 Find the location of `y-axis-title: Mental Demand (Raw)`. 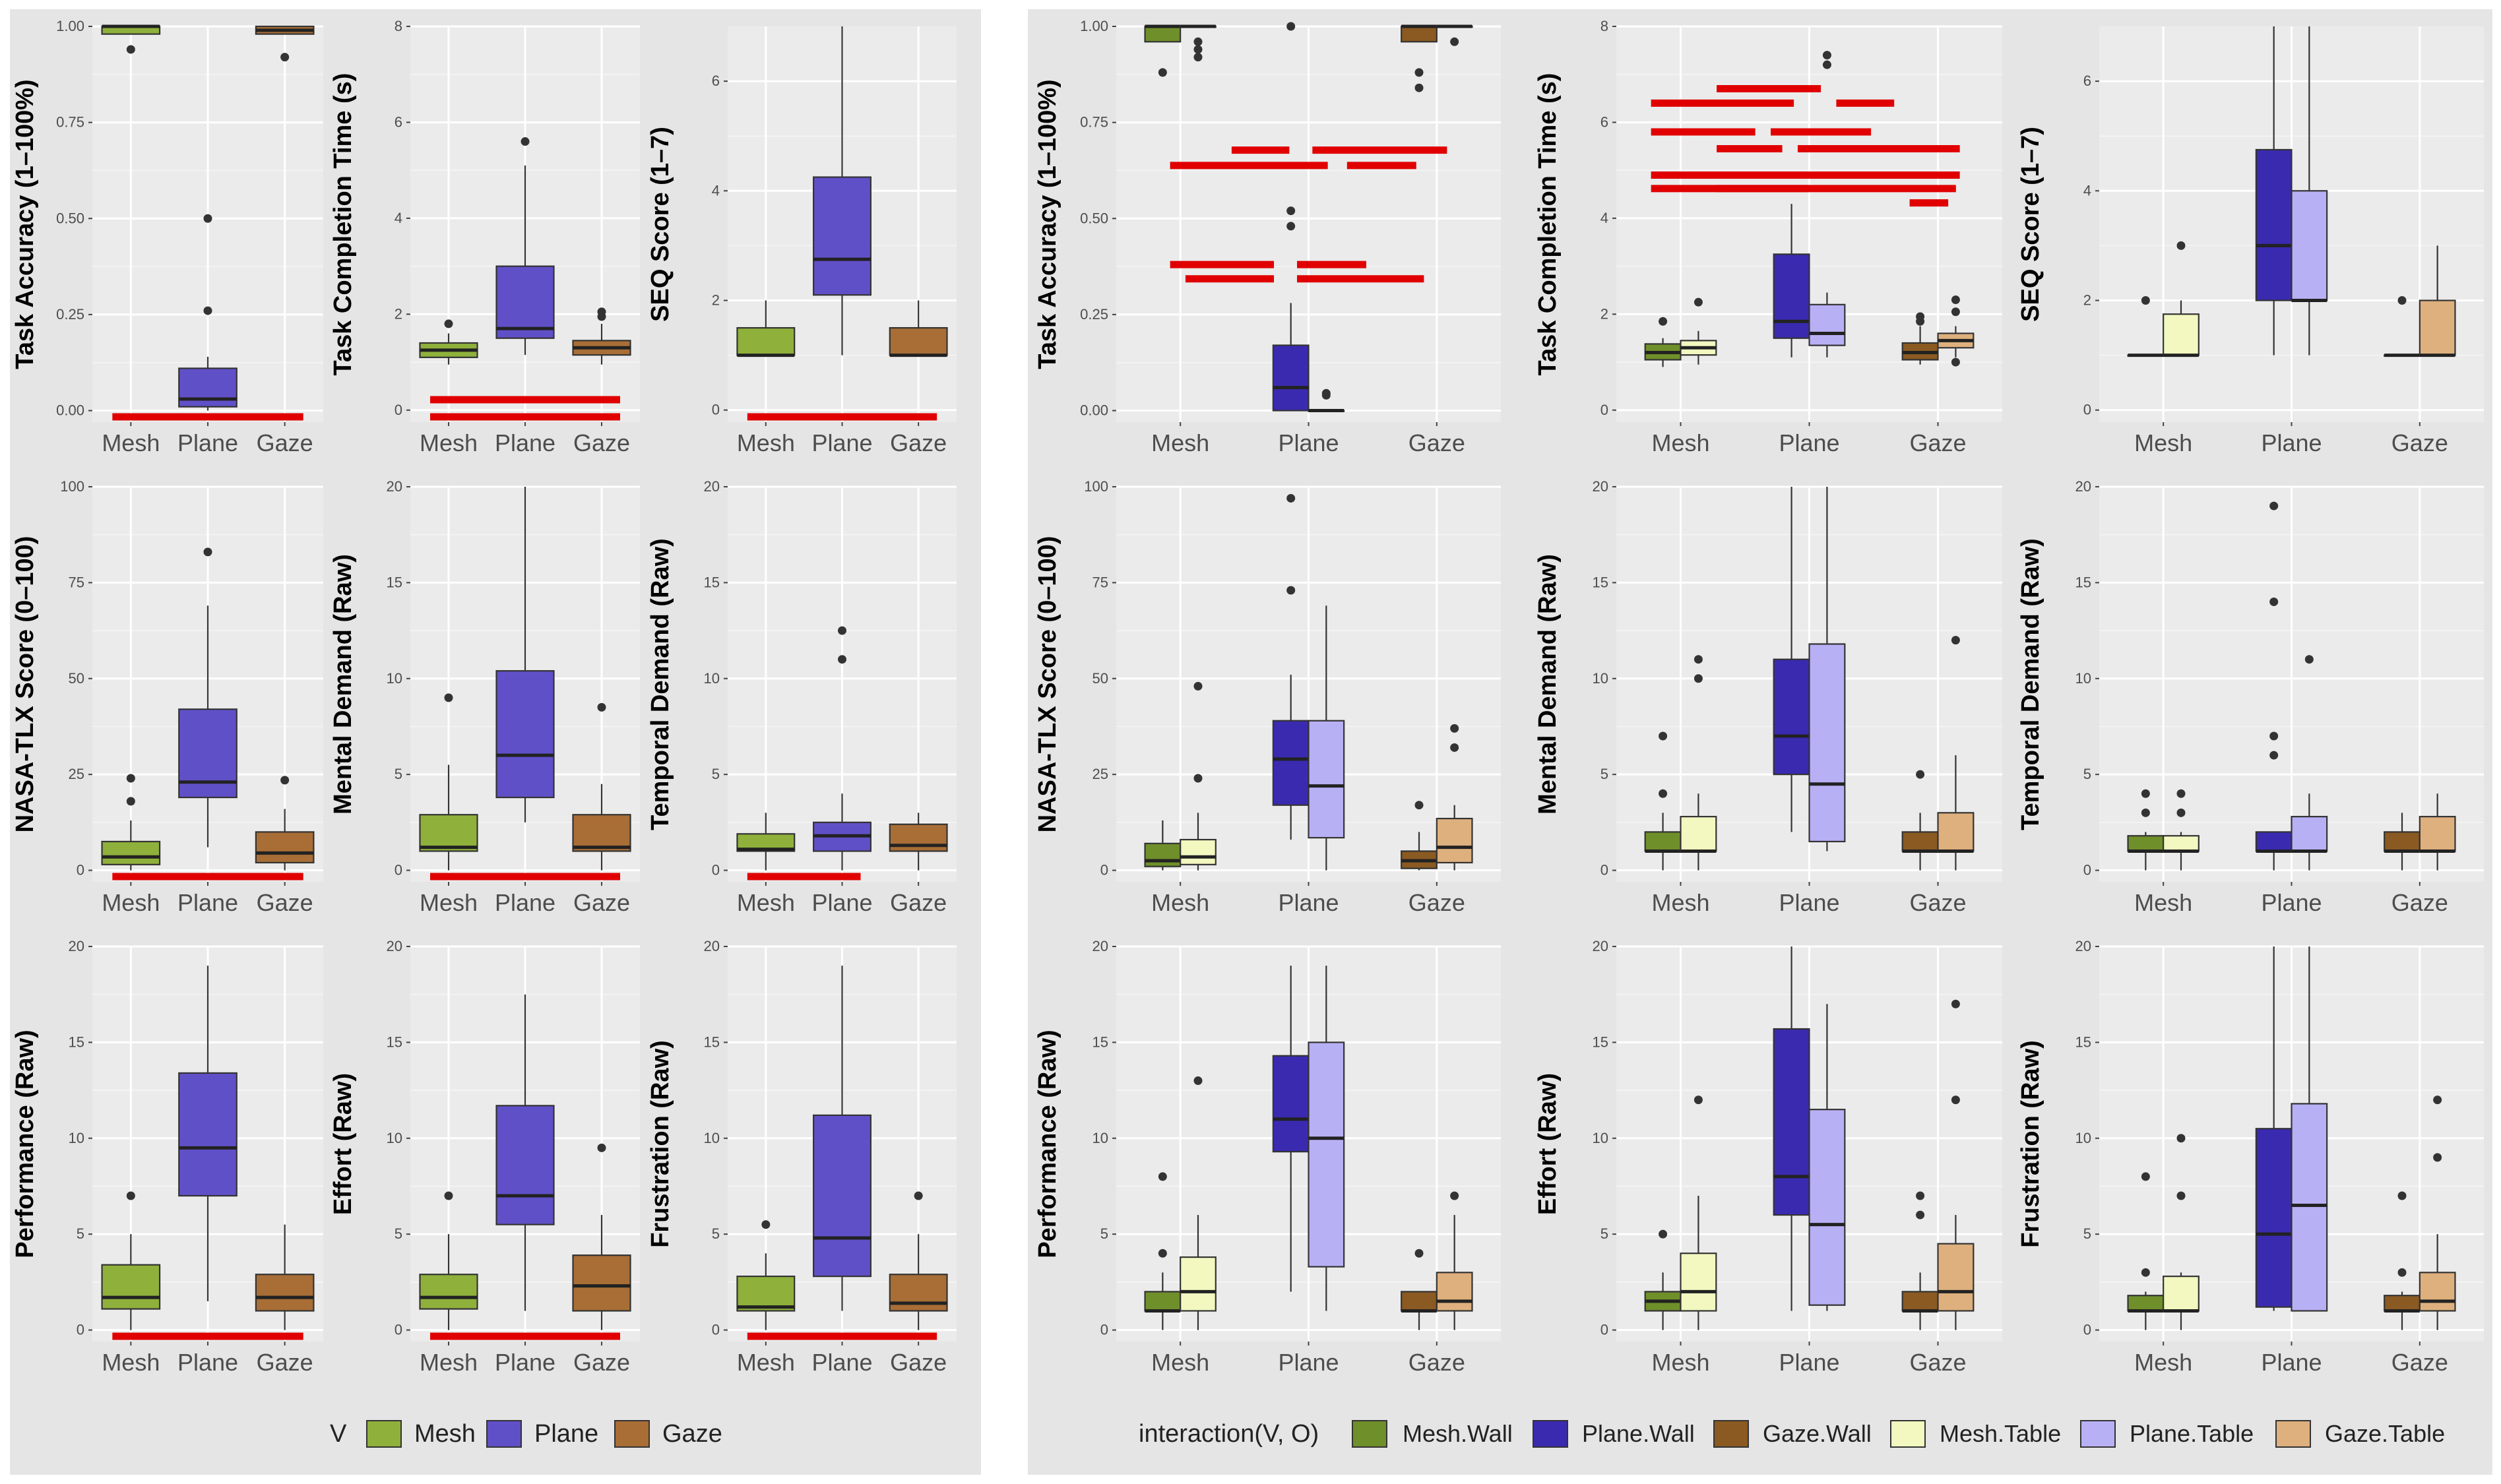

y-axis-title: Mental Demand (Raw) is located at coordinates (343, 685).